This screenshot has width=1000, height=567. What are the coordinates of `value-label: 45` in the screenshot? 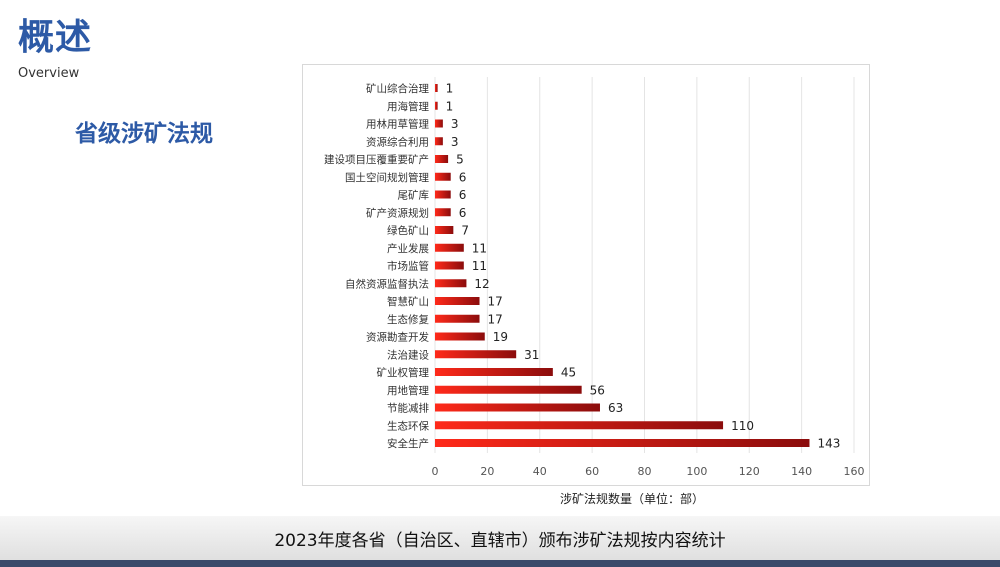 It's located at (568, 373).